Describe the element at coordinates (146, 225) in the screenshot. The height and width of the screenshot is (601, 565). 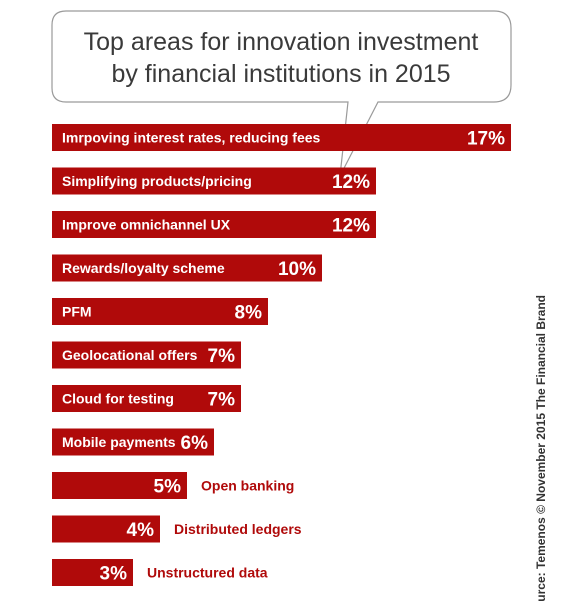
I see `bar-category-label-3: Improve omnichannel UX` at that location.